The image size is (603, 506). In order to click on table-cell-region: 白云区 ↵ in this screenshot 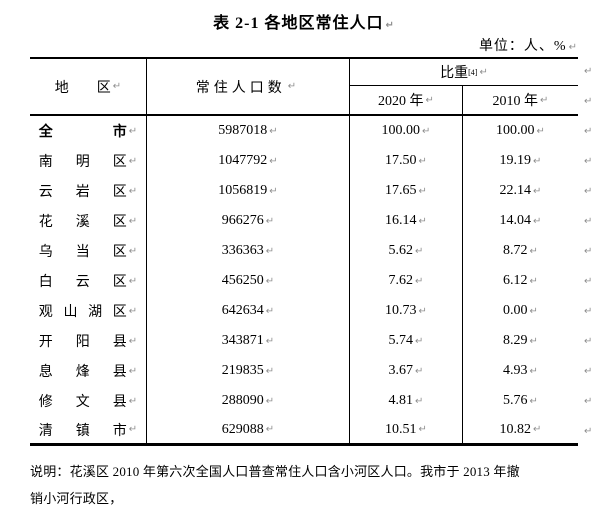, I will do `click(88, 281)`.